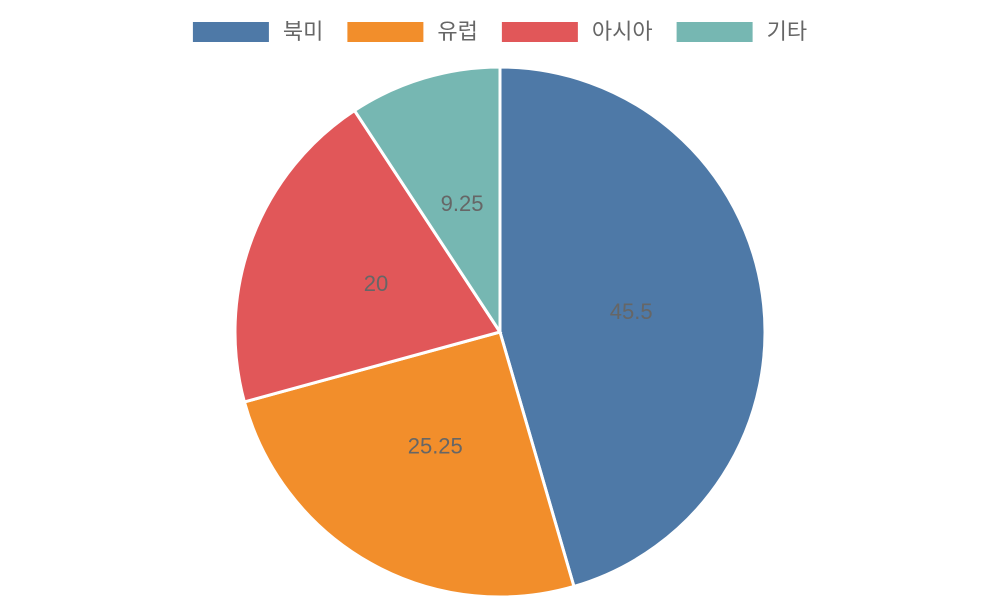 This screenshot has width=1000, height=600. I want to click on slice-label: 25.25, so click(435, 445).